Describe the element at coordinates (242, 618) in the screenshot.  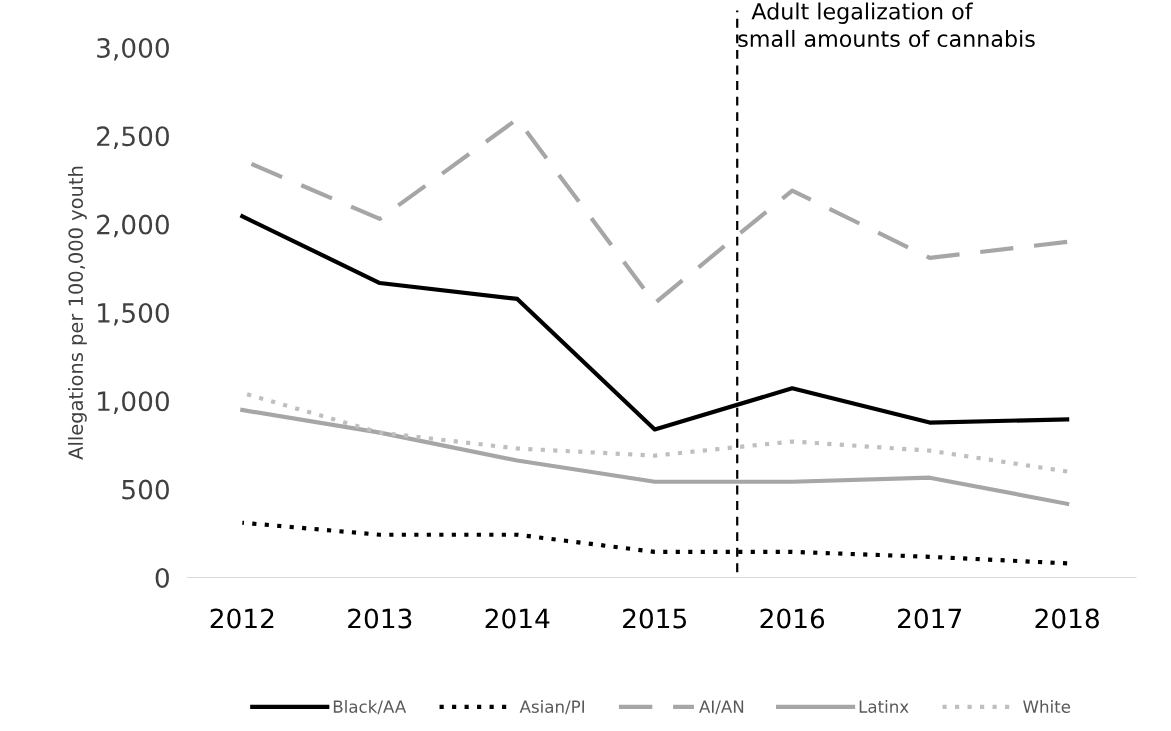
I see `x-tick-label: 2012` at that location.